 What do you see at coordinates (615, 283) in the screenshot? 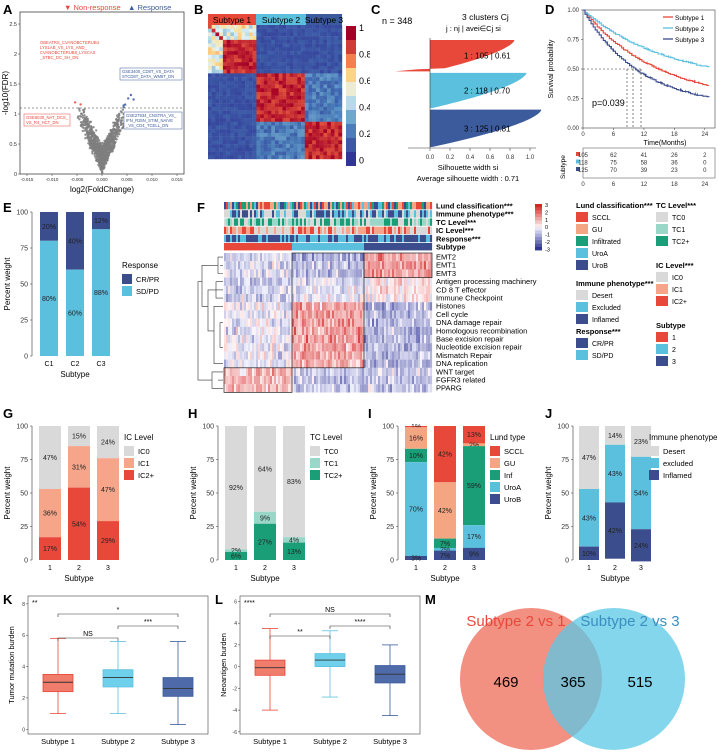
I see `f-legend-title: Immune phenotype***` at bounding box center [615, 283].